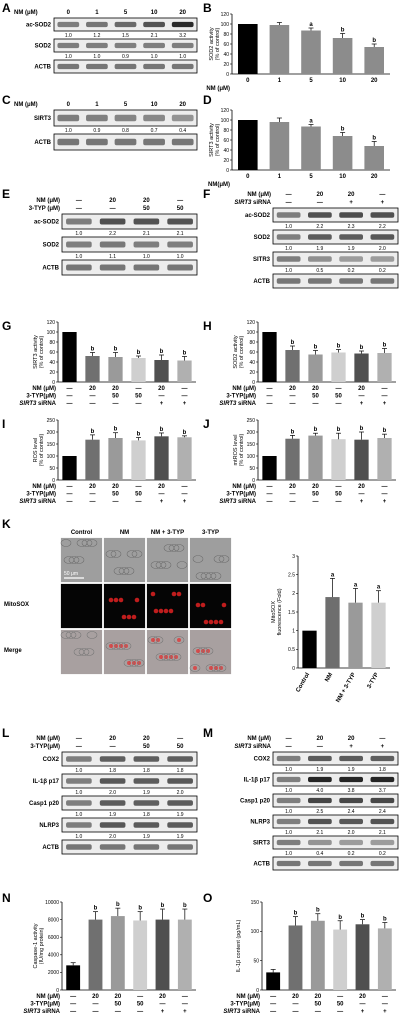  What do you see at coordinates (6, 326) in the screenshot?
I see `panel-letter-G: G` at bounding box center [6, 326].